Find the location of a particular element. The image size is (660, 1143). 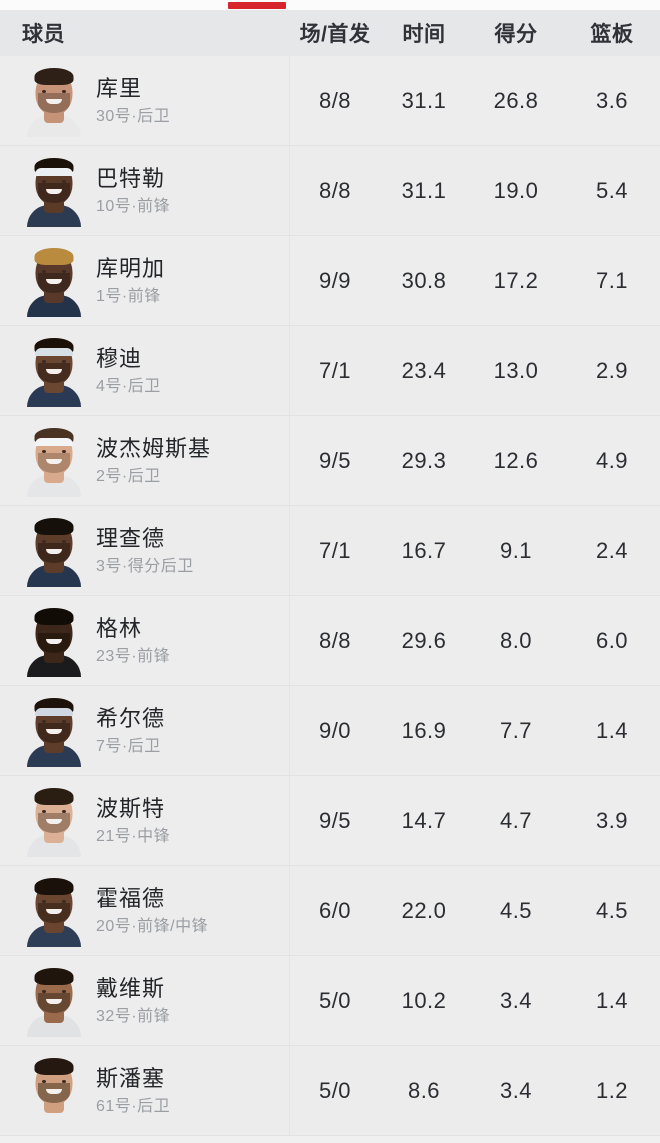

stat-rebounds: 6.0 is located at coordinates (612, 640).